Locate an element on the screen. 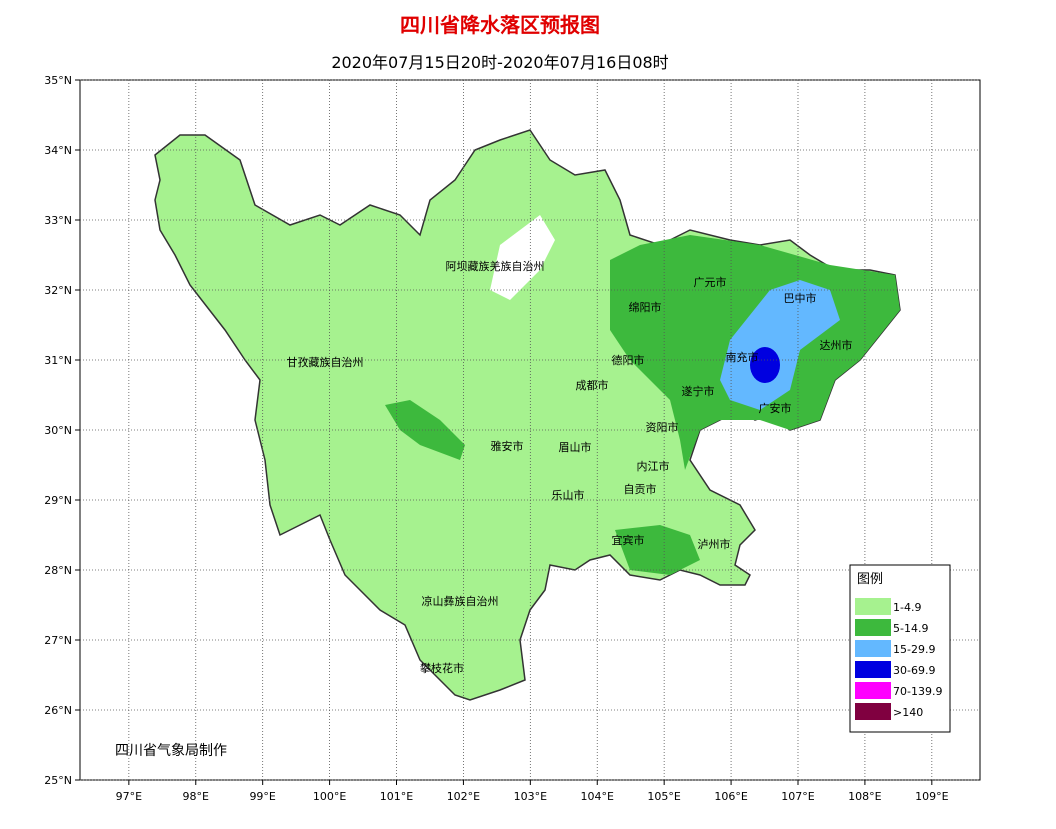 This screenshot has height=829, width=1056. legend-label: 15-29.9 is located at coordinates (914, 649).